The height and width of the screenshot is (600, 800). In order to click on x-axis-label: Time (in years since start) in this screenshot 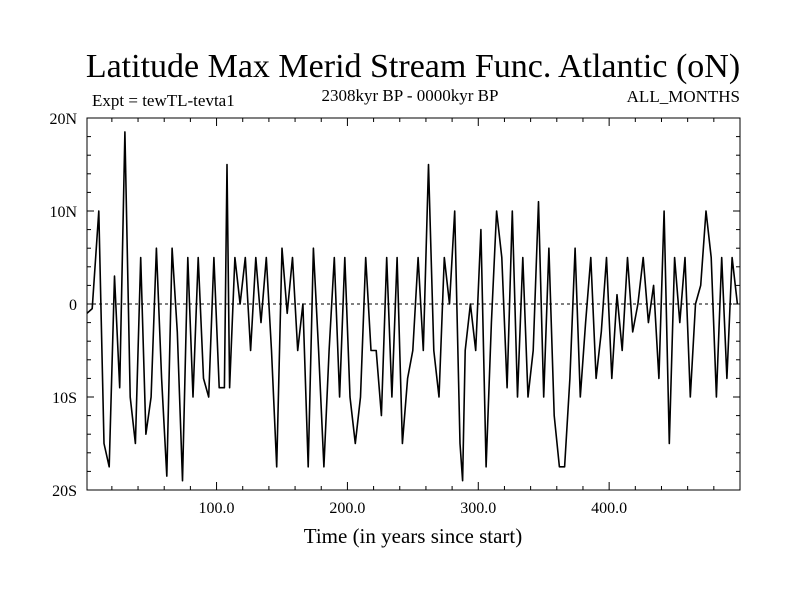, I will do `click(413, 536)`.